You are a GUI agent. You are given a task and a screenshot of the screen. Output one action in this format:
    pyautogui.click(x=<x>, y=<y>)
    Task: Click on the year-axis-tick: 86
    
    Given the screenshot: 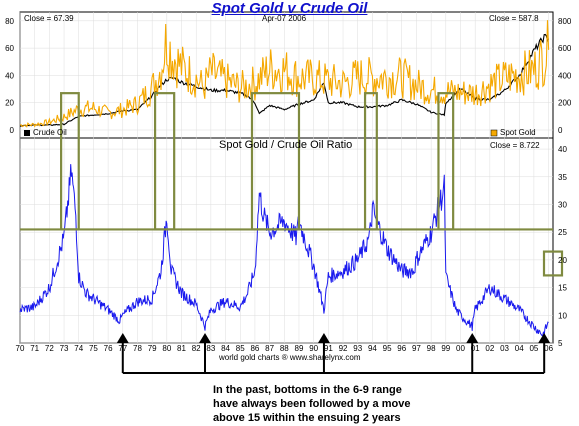 What is the action you would take?
    pyautogui.click(x=254, y=348)
    